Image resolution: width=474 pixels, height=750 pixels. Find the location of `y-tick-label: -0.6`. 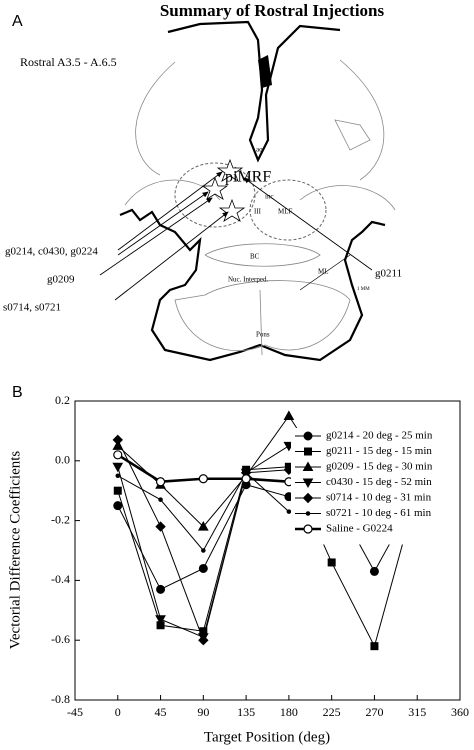

y-tick-label: -0.6 is located at coordinates (60, 639).